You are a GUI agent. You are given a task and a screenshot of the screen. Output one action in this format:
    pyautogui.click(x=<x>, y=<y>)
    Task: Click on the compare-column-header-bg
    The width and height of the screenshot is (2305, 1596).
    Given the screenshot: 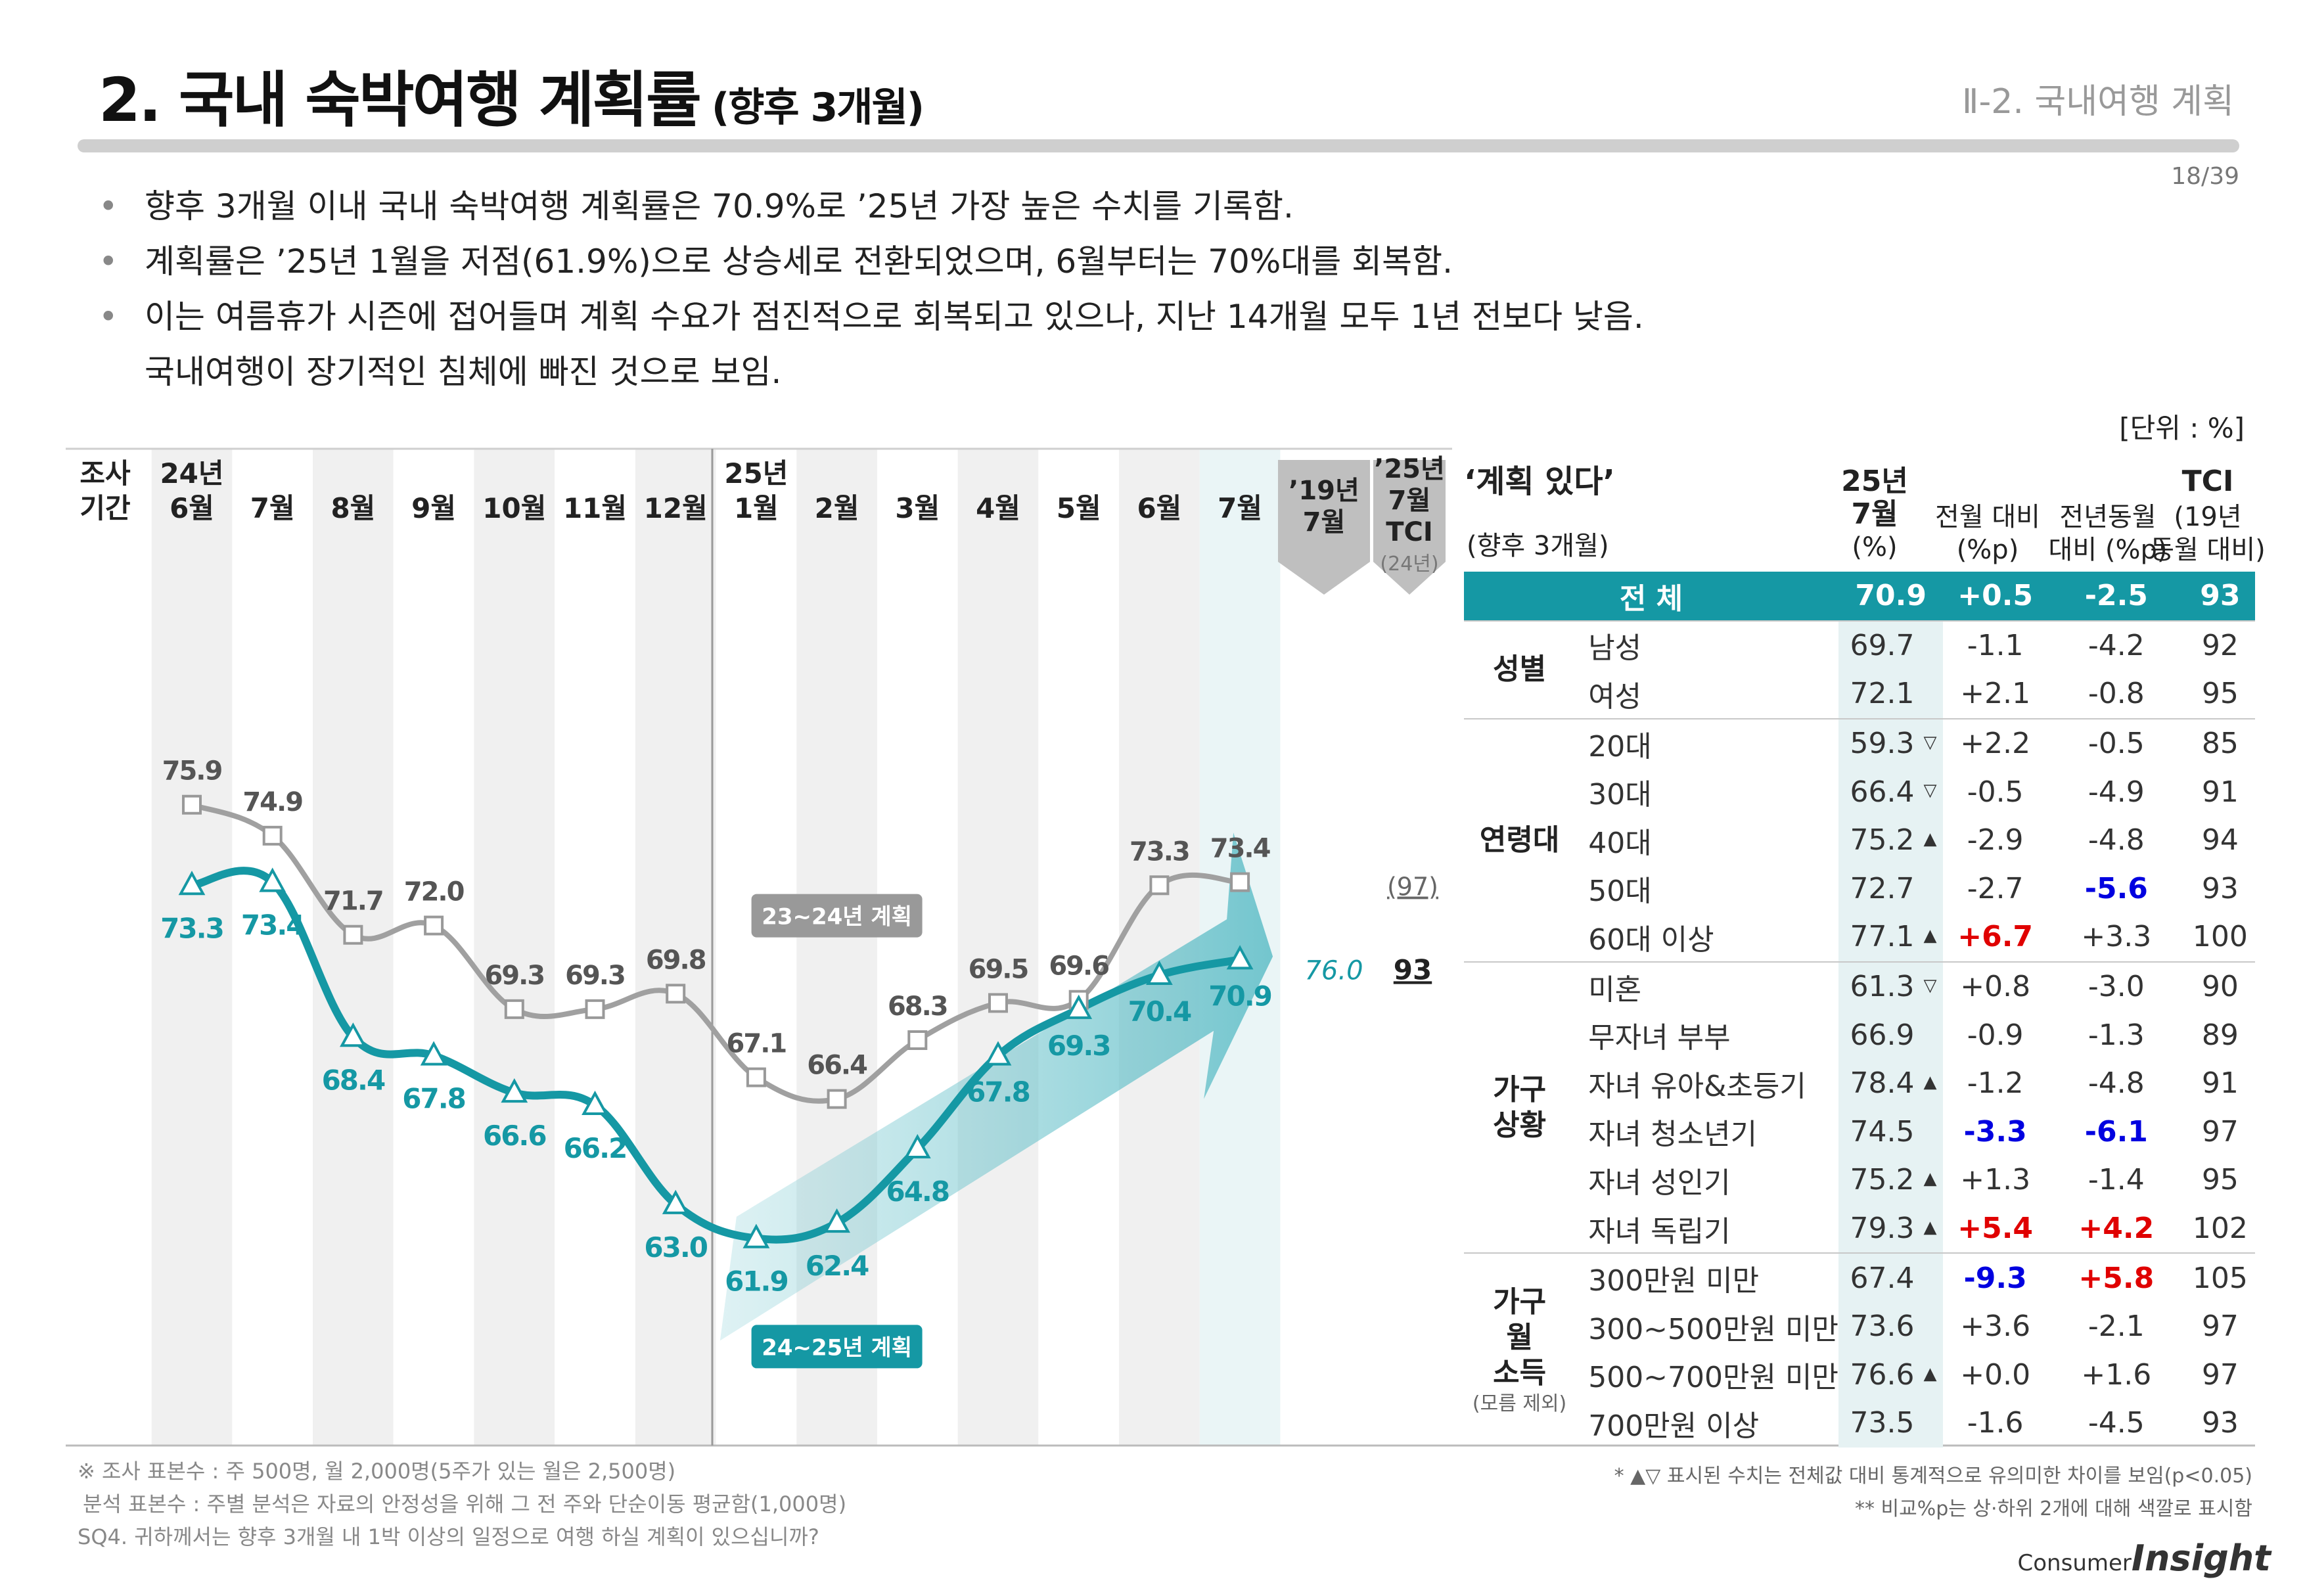 What is the action you would take?
    pyautogui.click(x=1324, y=527)
    